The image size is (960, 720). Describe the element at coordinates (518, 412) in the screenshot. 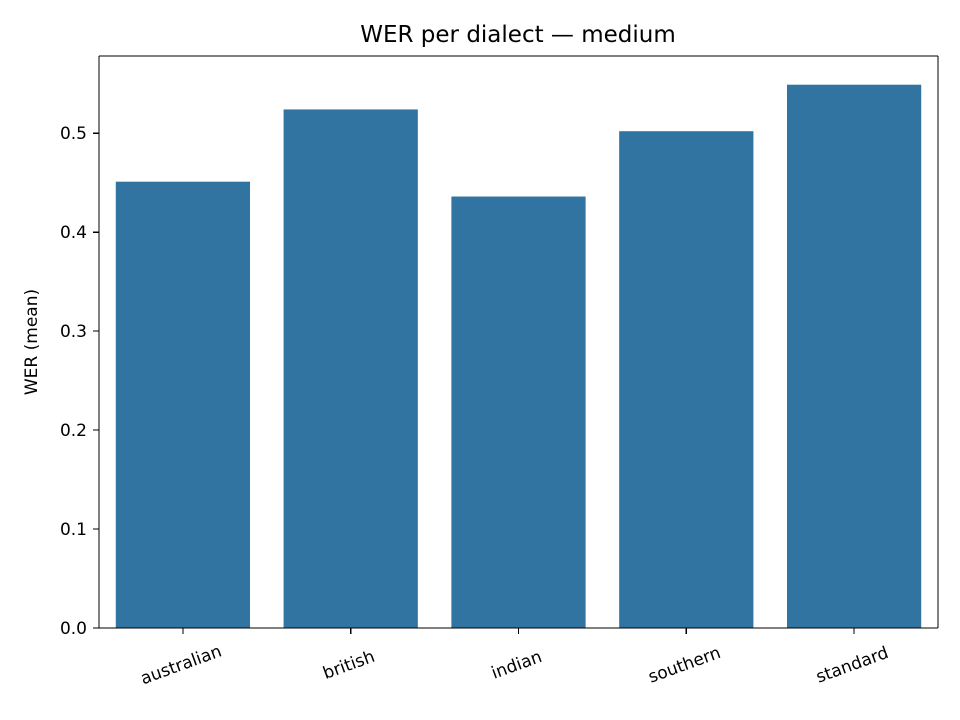

I see `bar-indian` at that location.